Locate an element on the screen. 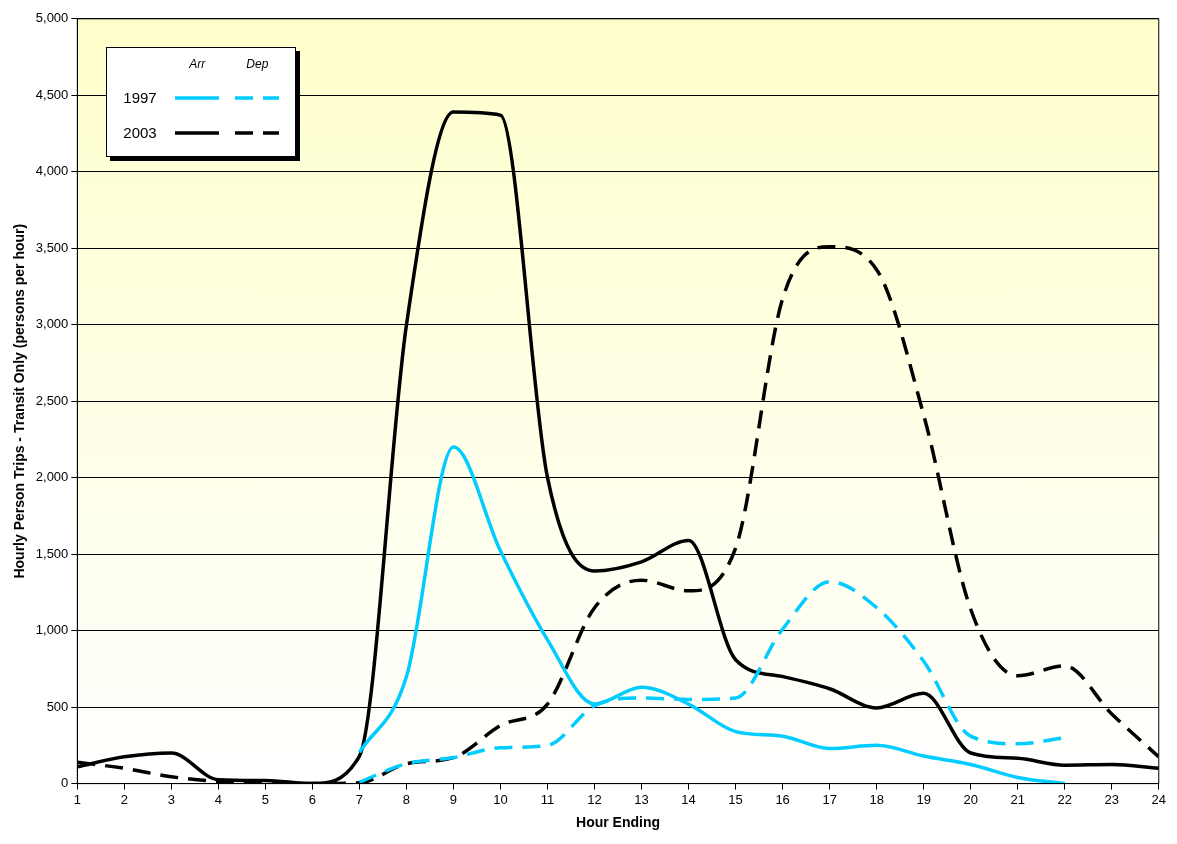 Image resolution: width=1177 pixels, height=844 pixels. x-tick-label: 9 is located at coordinates (453, 799).